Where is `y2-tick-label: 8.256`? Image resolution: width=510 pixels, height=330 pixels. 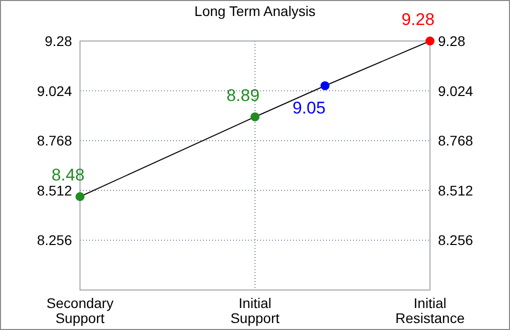
y2-tick-label: 8.256 is located at coordinates (456, 240).